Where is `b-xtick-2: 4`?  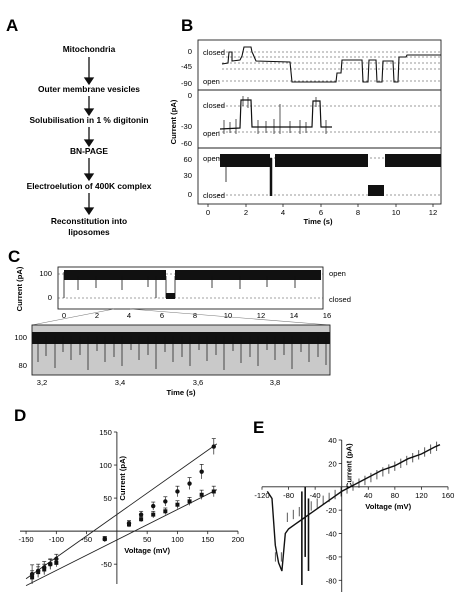
b-xtick-2: 4 is located at coordinates (283, 212).